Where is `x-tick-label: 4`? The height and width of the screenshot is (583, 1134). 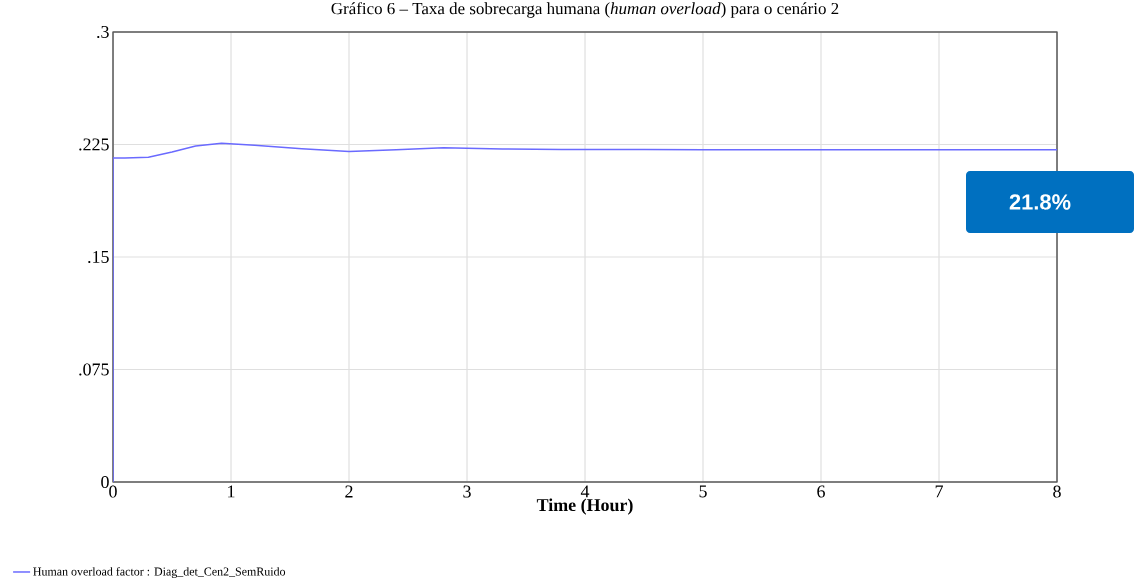 x-tick-label: 4 is located at coordinates (585, 491).